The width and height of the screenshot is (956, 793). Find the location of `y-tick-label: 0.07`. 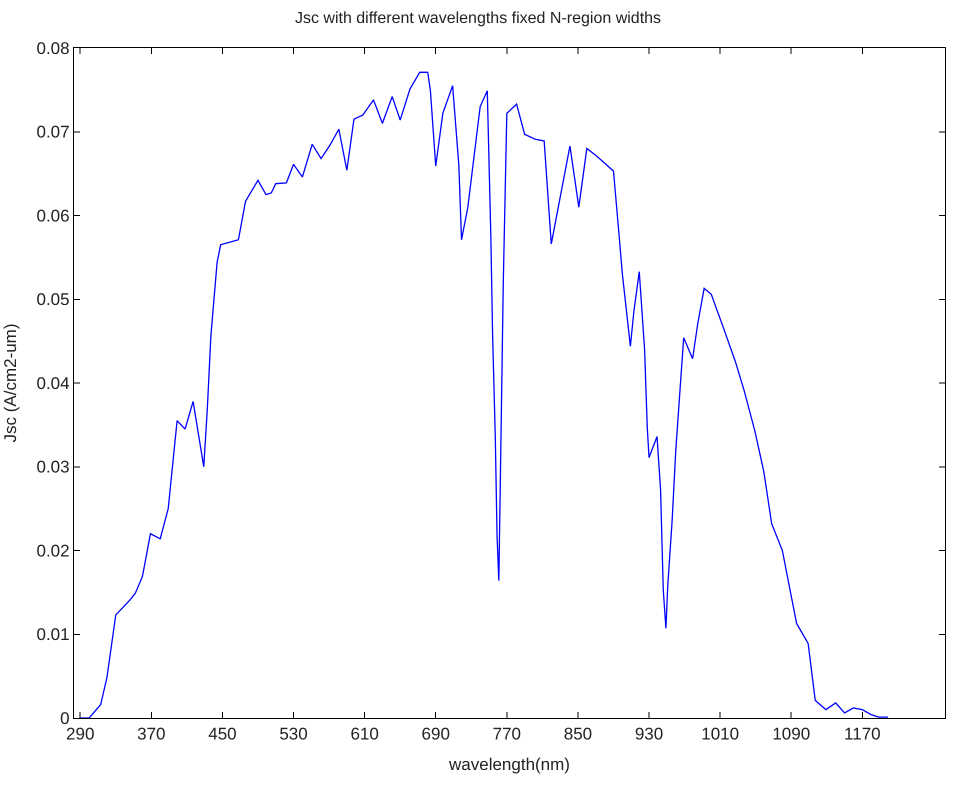

y-tick-label: 0.07 is located at coordinates (53, 132).